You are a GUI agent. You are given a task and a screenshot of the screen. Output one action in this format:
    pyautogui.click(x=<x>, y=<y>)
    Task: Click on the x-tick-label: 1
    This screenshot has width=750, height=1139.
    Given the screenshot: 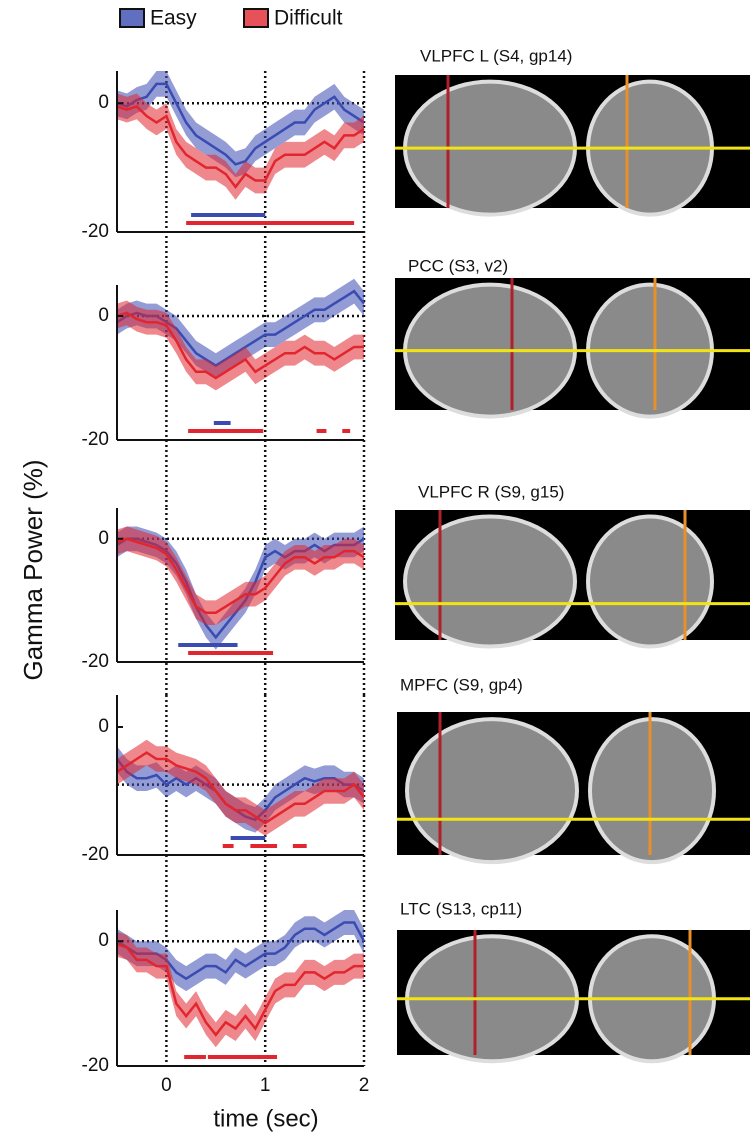 What is the action you would take?
    pyautogui.click(x=265, y=1085)
    